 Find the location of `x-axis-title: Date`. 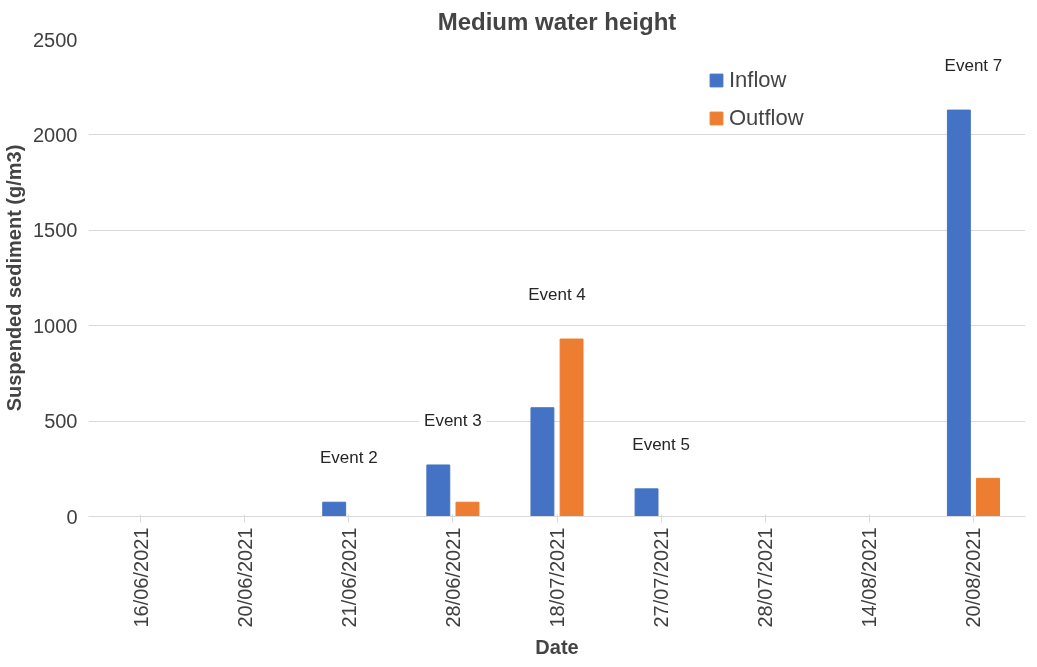

x-axis-title: Date is located at coordinates (557, 646).